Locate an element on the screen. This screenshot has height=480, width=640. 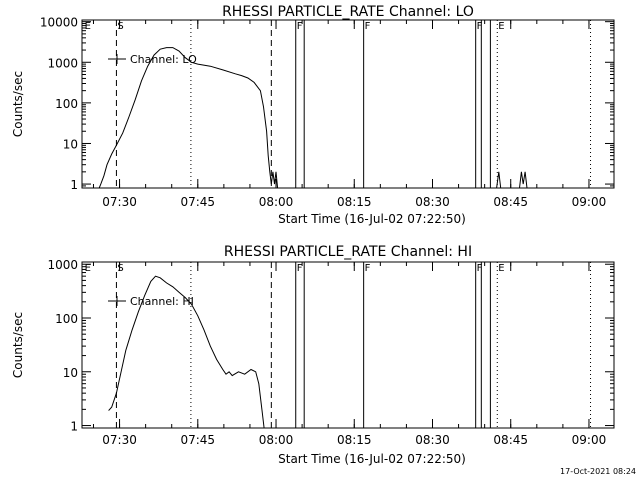
chart-title: RHESSI PARTICLE_RATE Channel: HI is located at coordinates (348, 252).